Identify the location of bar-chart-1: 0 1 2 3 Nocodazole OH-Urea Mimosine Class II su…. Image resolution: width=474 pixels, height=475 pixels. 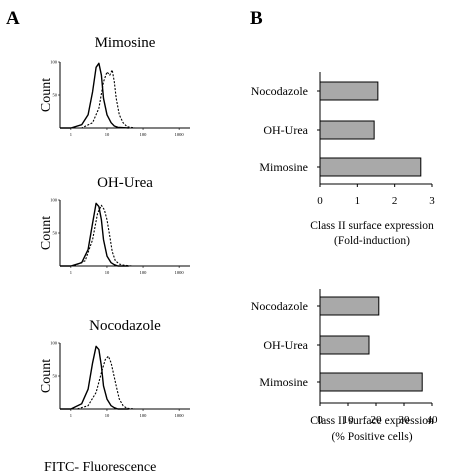
(343, 159).